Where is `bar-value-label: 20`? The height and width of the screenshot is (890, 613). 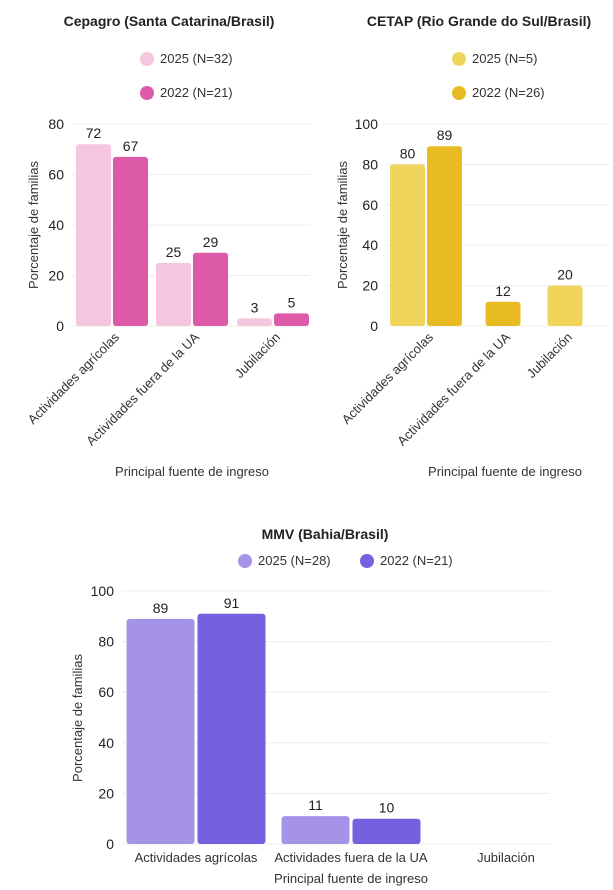
bar-value-label: 20 is located at coordinates (565, 275).